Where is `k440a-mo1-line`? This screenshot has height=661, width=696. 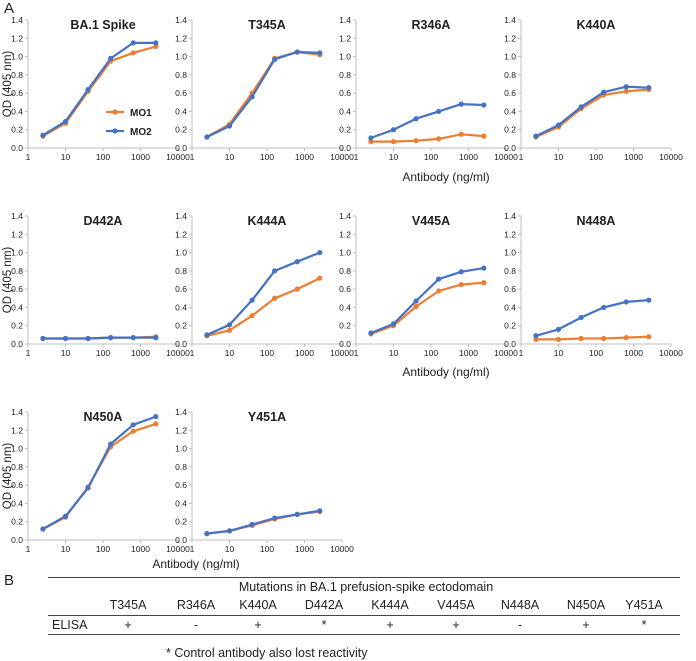
k440a-mo1-line is located at coordinates (592, 113).